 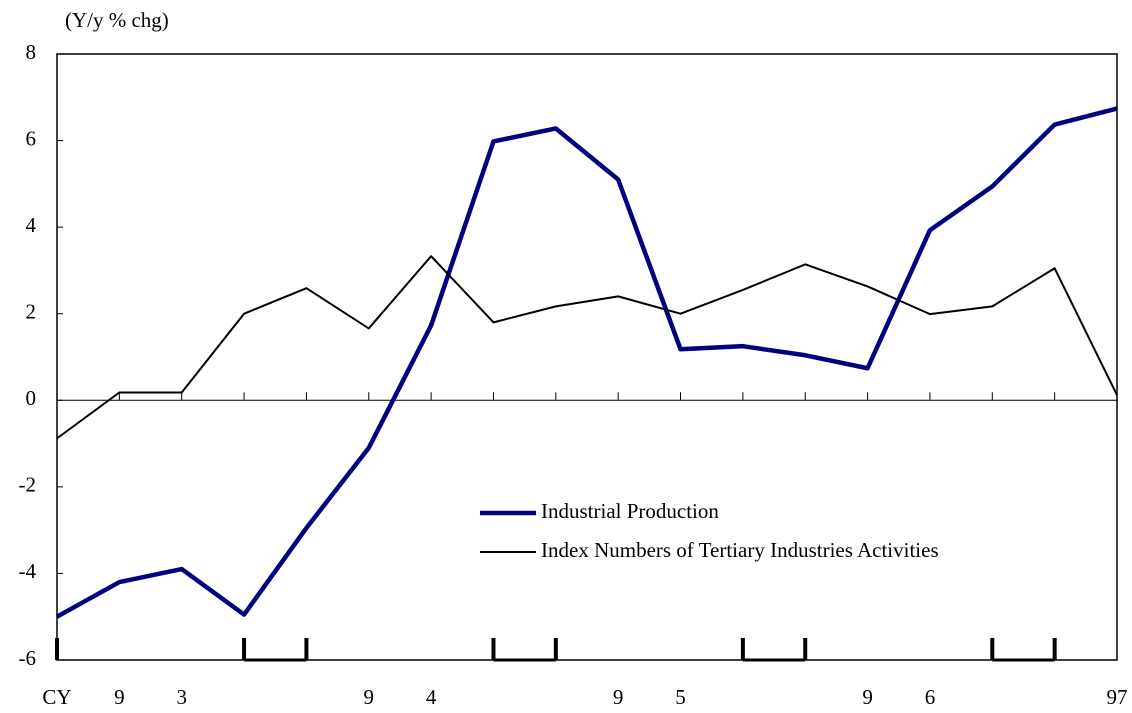 What do you see at coordinates (28, 571) in the screenshot?
I see `y-tick-label: -4` at bounding box center [28, 571].